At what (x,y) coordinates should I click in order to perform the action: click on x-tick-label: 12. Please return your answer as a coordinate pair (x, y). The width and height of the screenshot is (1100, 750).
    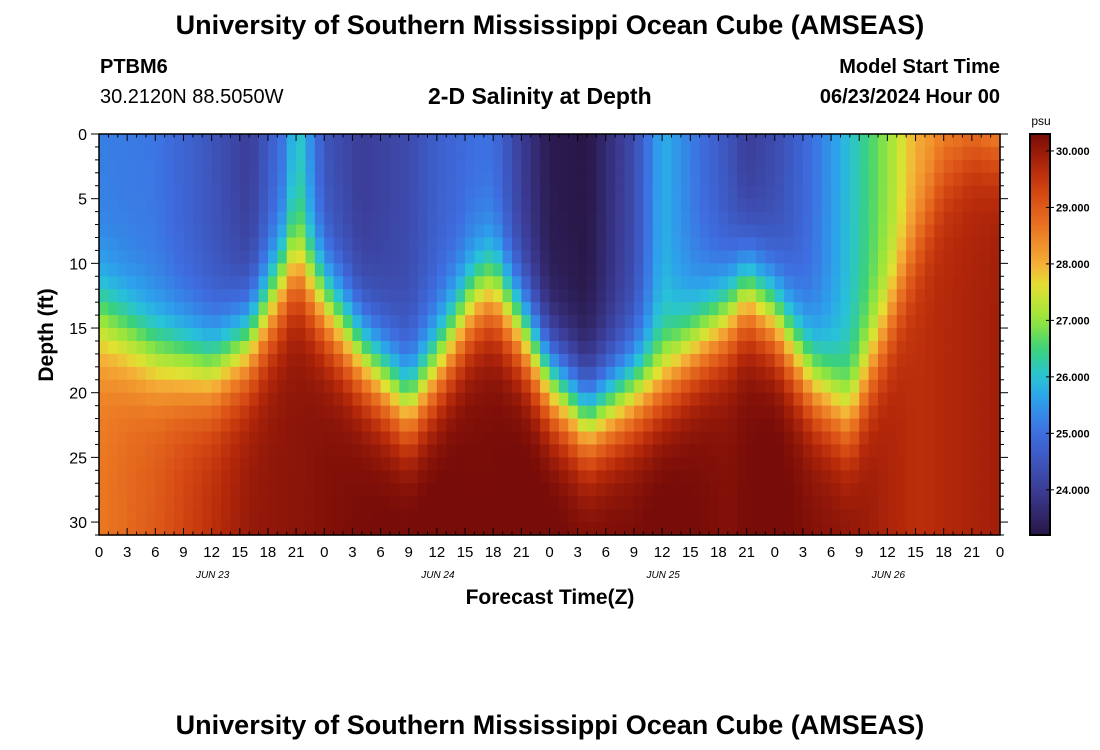
    Looking at the image, I should click on (211, 552).